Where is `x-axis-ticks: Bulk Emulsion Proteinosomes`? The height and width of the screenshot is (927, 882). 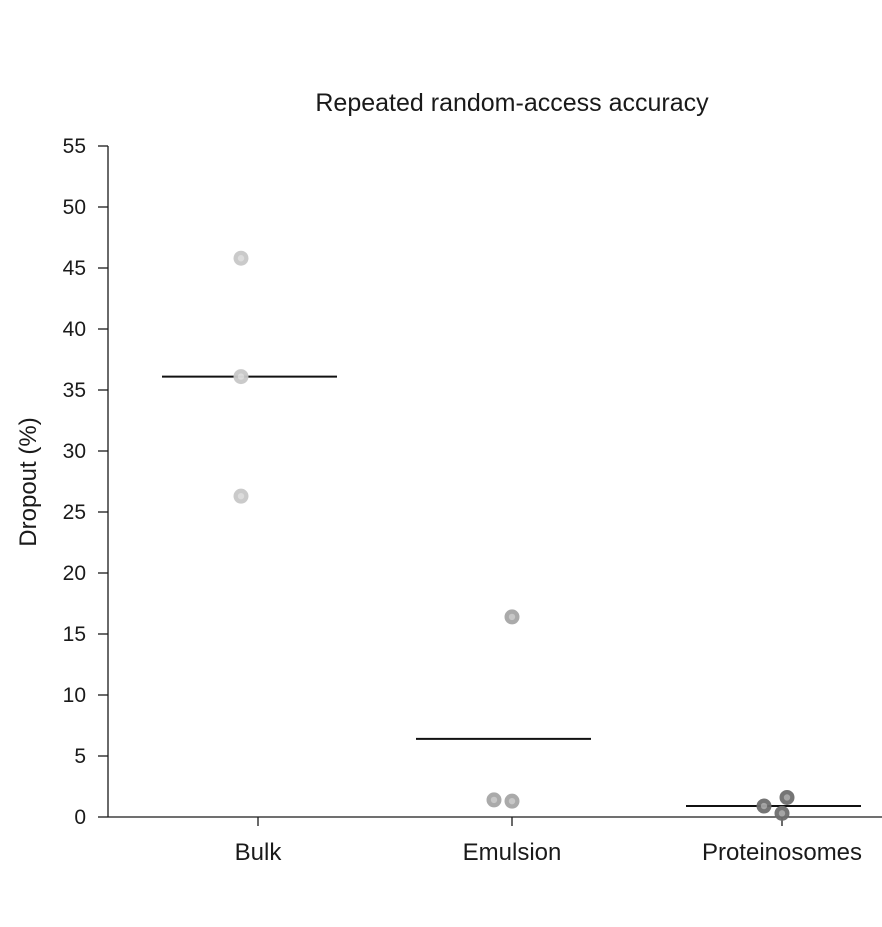 x-axis-ticks: Bulk Emulsion Proteinosomes is located at coordinates (548, 841).